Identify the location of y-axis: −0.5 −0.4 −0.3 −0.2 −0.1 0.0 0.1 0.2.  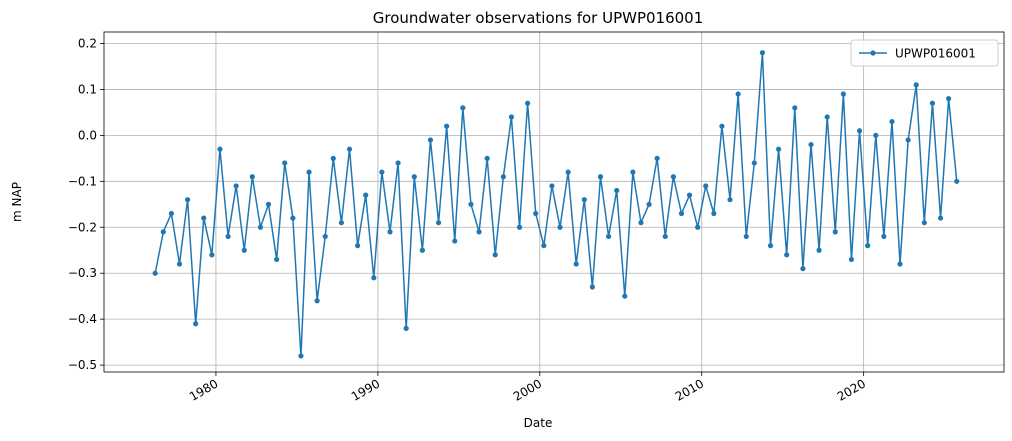
(86, 204).